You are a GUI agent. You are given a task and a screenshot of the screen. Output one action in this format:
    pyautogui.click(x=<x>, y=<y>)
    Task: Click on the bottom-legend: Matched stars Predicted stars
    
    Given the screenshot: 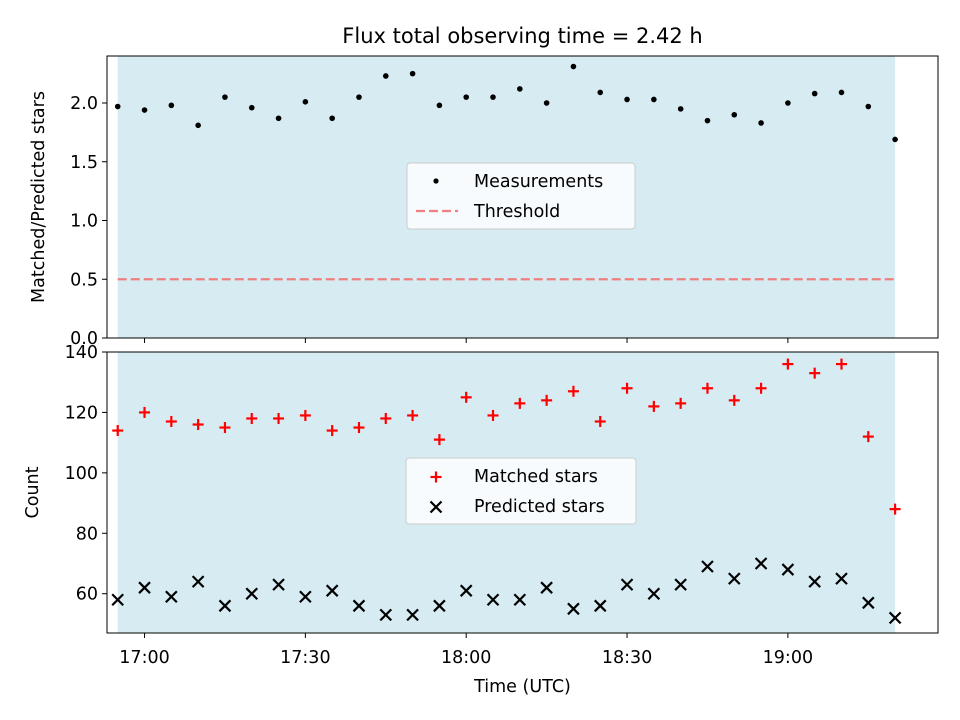 What is the action you would take?
    pyautogui.click(x=521, y=491)
    